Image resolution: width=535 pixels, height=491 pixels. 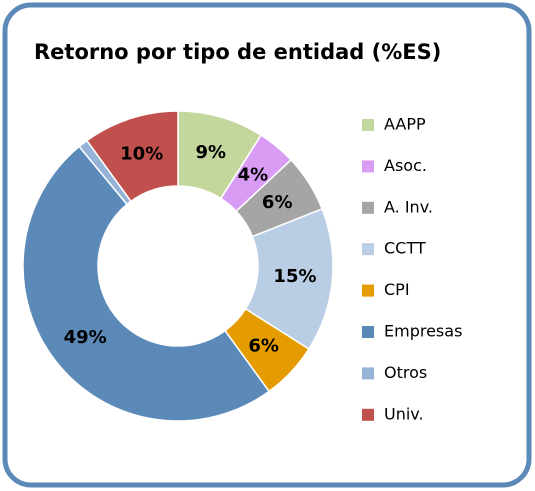 I want to click on legend-text: Asoc., so click(x=405, y=165).